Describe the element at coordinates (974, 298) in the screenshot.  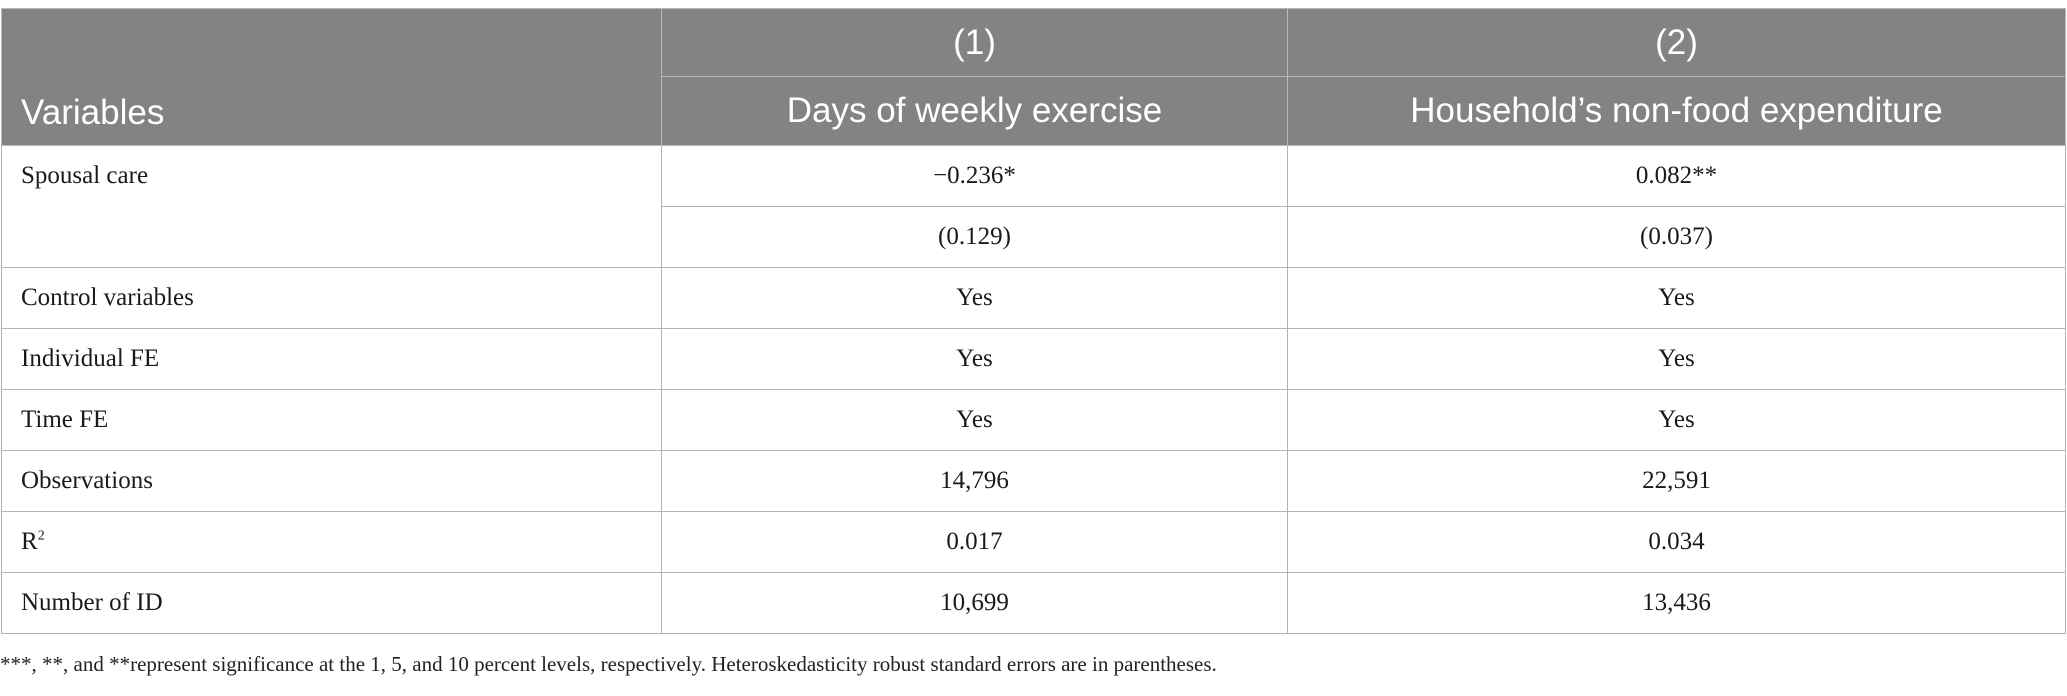
I see `cell-control-variables-1: Yes` at that location.